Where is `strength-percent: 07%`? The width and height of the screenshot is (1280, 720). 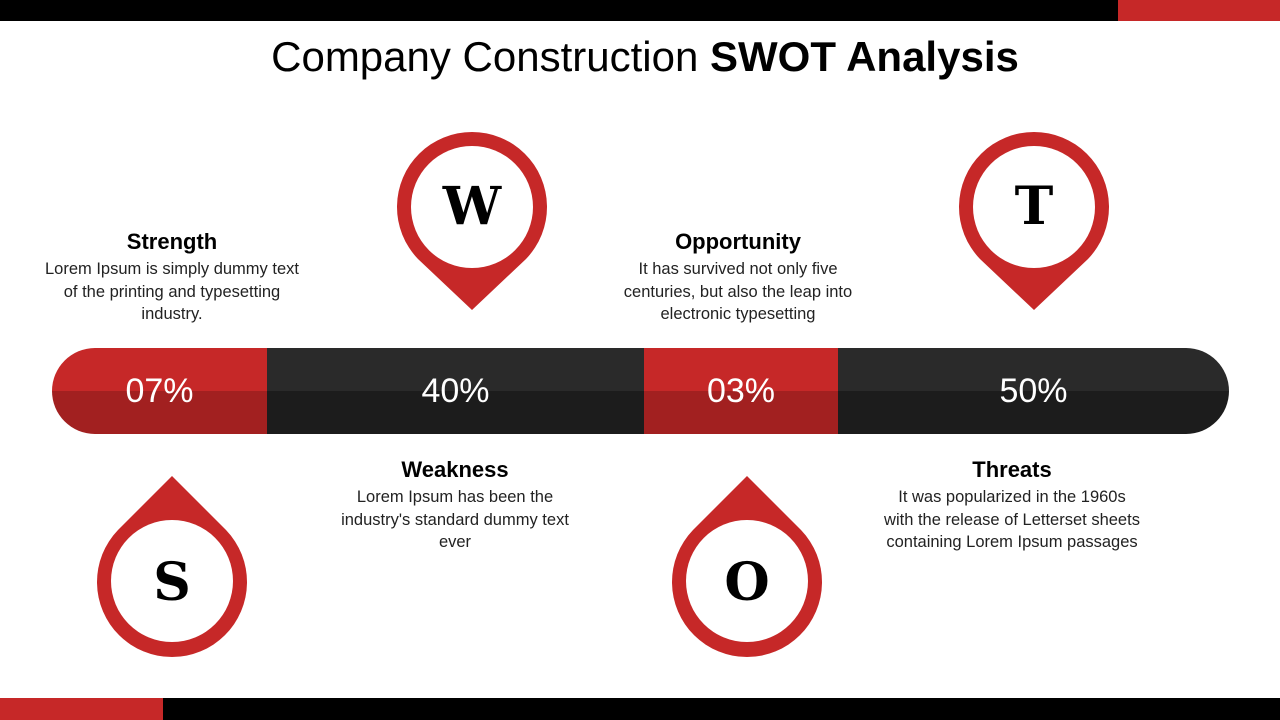
strength-percent: 07% is located at coordinates (159, 391).